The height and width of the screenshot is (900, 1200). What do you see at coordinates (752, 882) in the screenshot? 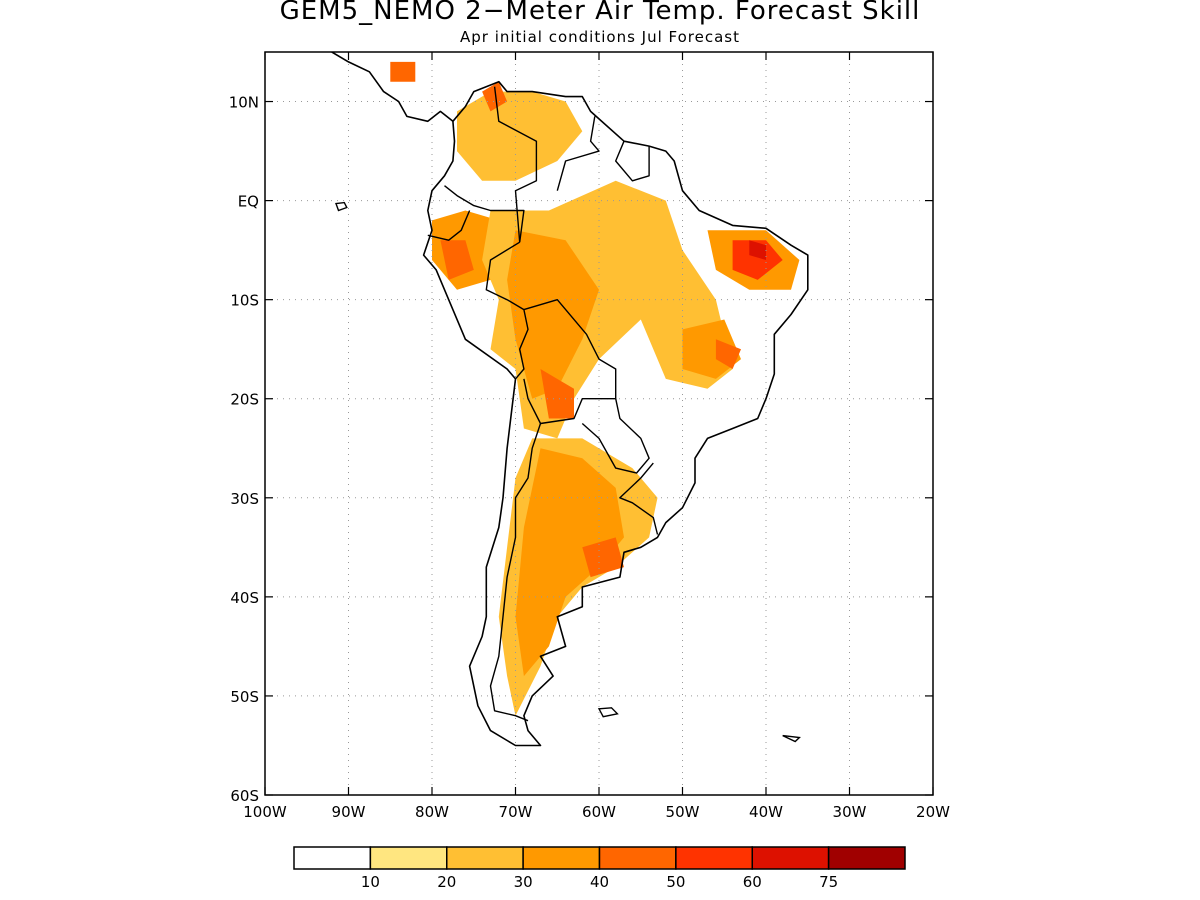
I see `colorbar-label: 60` at bounding box center [752, 882].